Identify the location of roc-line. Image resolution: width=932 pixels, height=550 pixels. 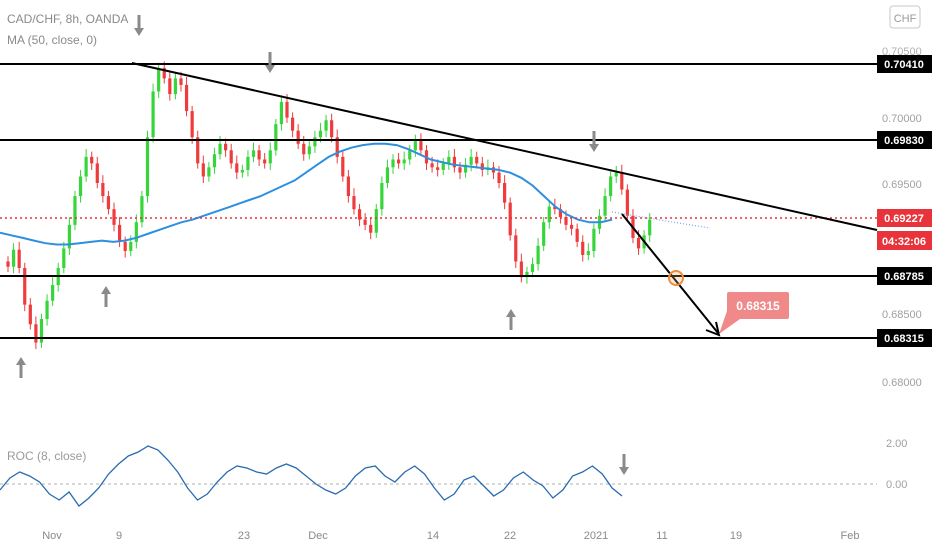
(311, 476).